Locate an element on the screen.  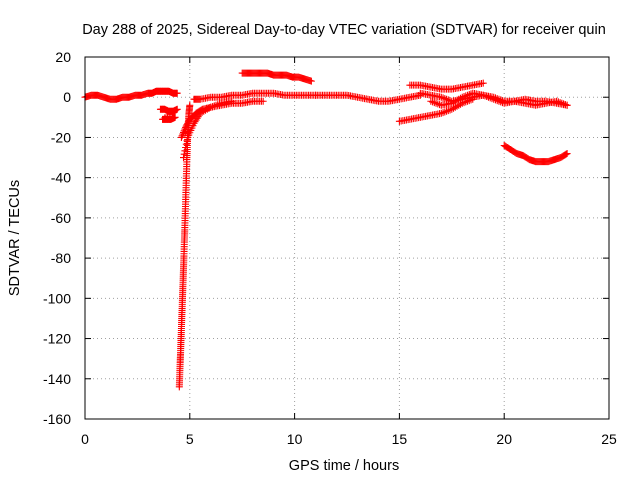
y-tick-label: 20 is located at coordinates (63, 57).